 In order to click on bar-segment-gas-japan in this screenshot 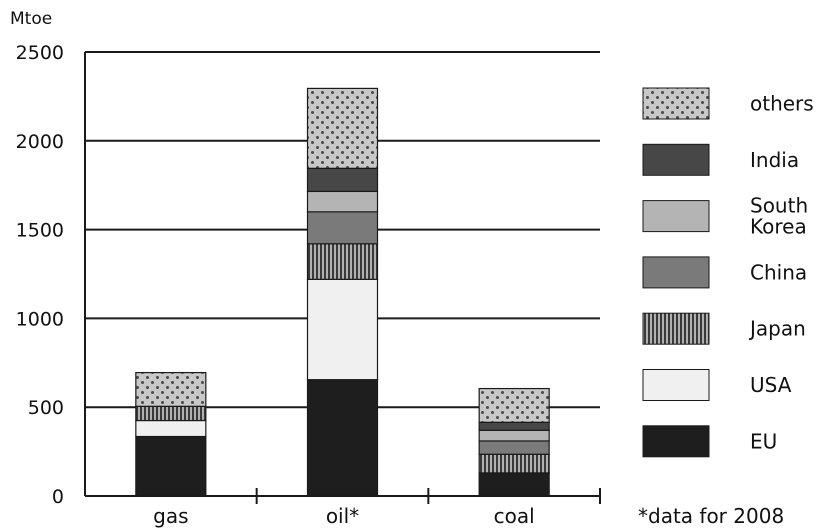, I will do `click(171, 413)`.